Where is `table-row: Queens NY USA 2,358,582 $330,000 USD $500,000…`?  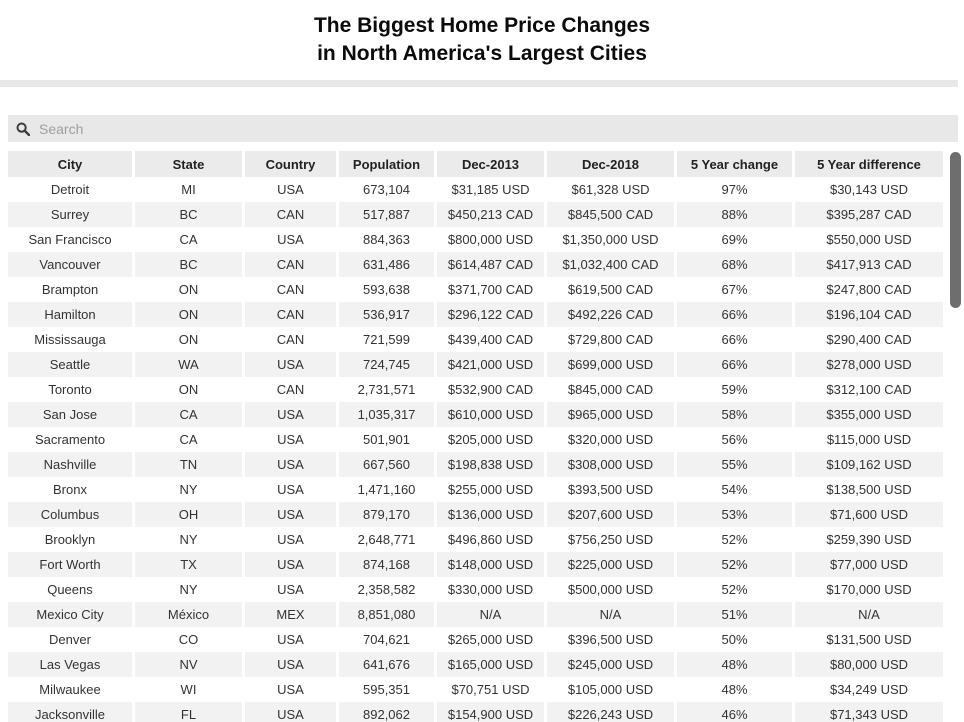
table-row: Queens NY USA 2,358,582 $330,000 USD $500,000… is located at coordinates (475, 589).